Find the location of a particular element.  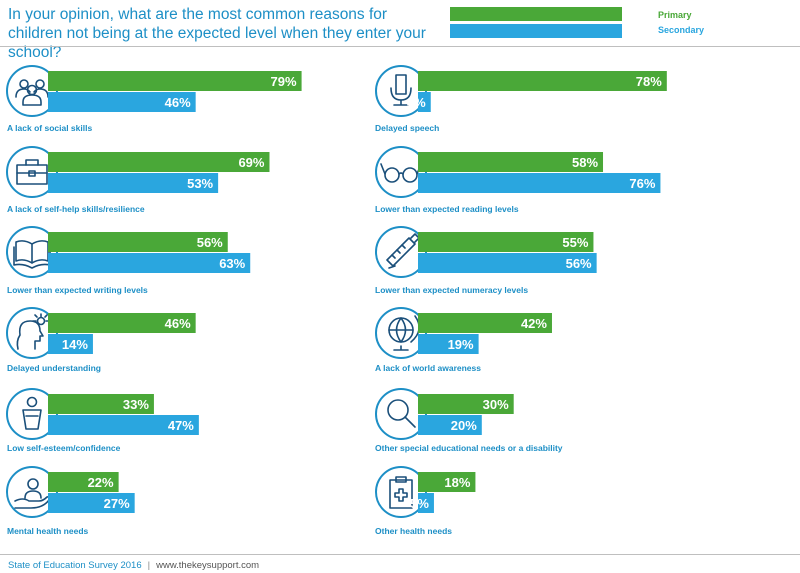

bar-label-secondary-3: 63% is located at coordinates (232, 263).